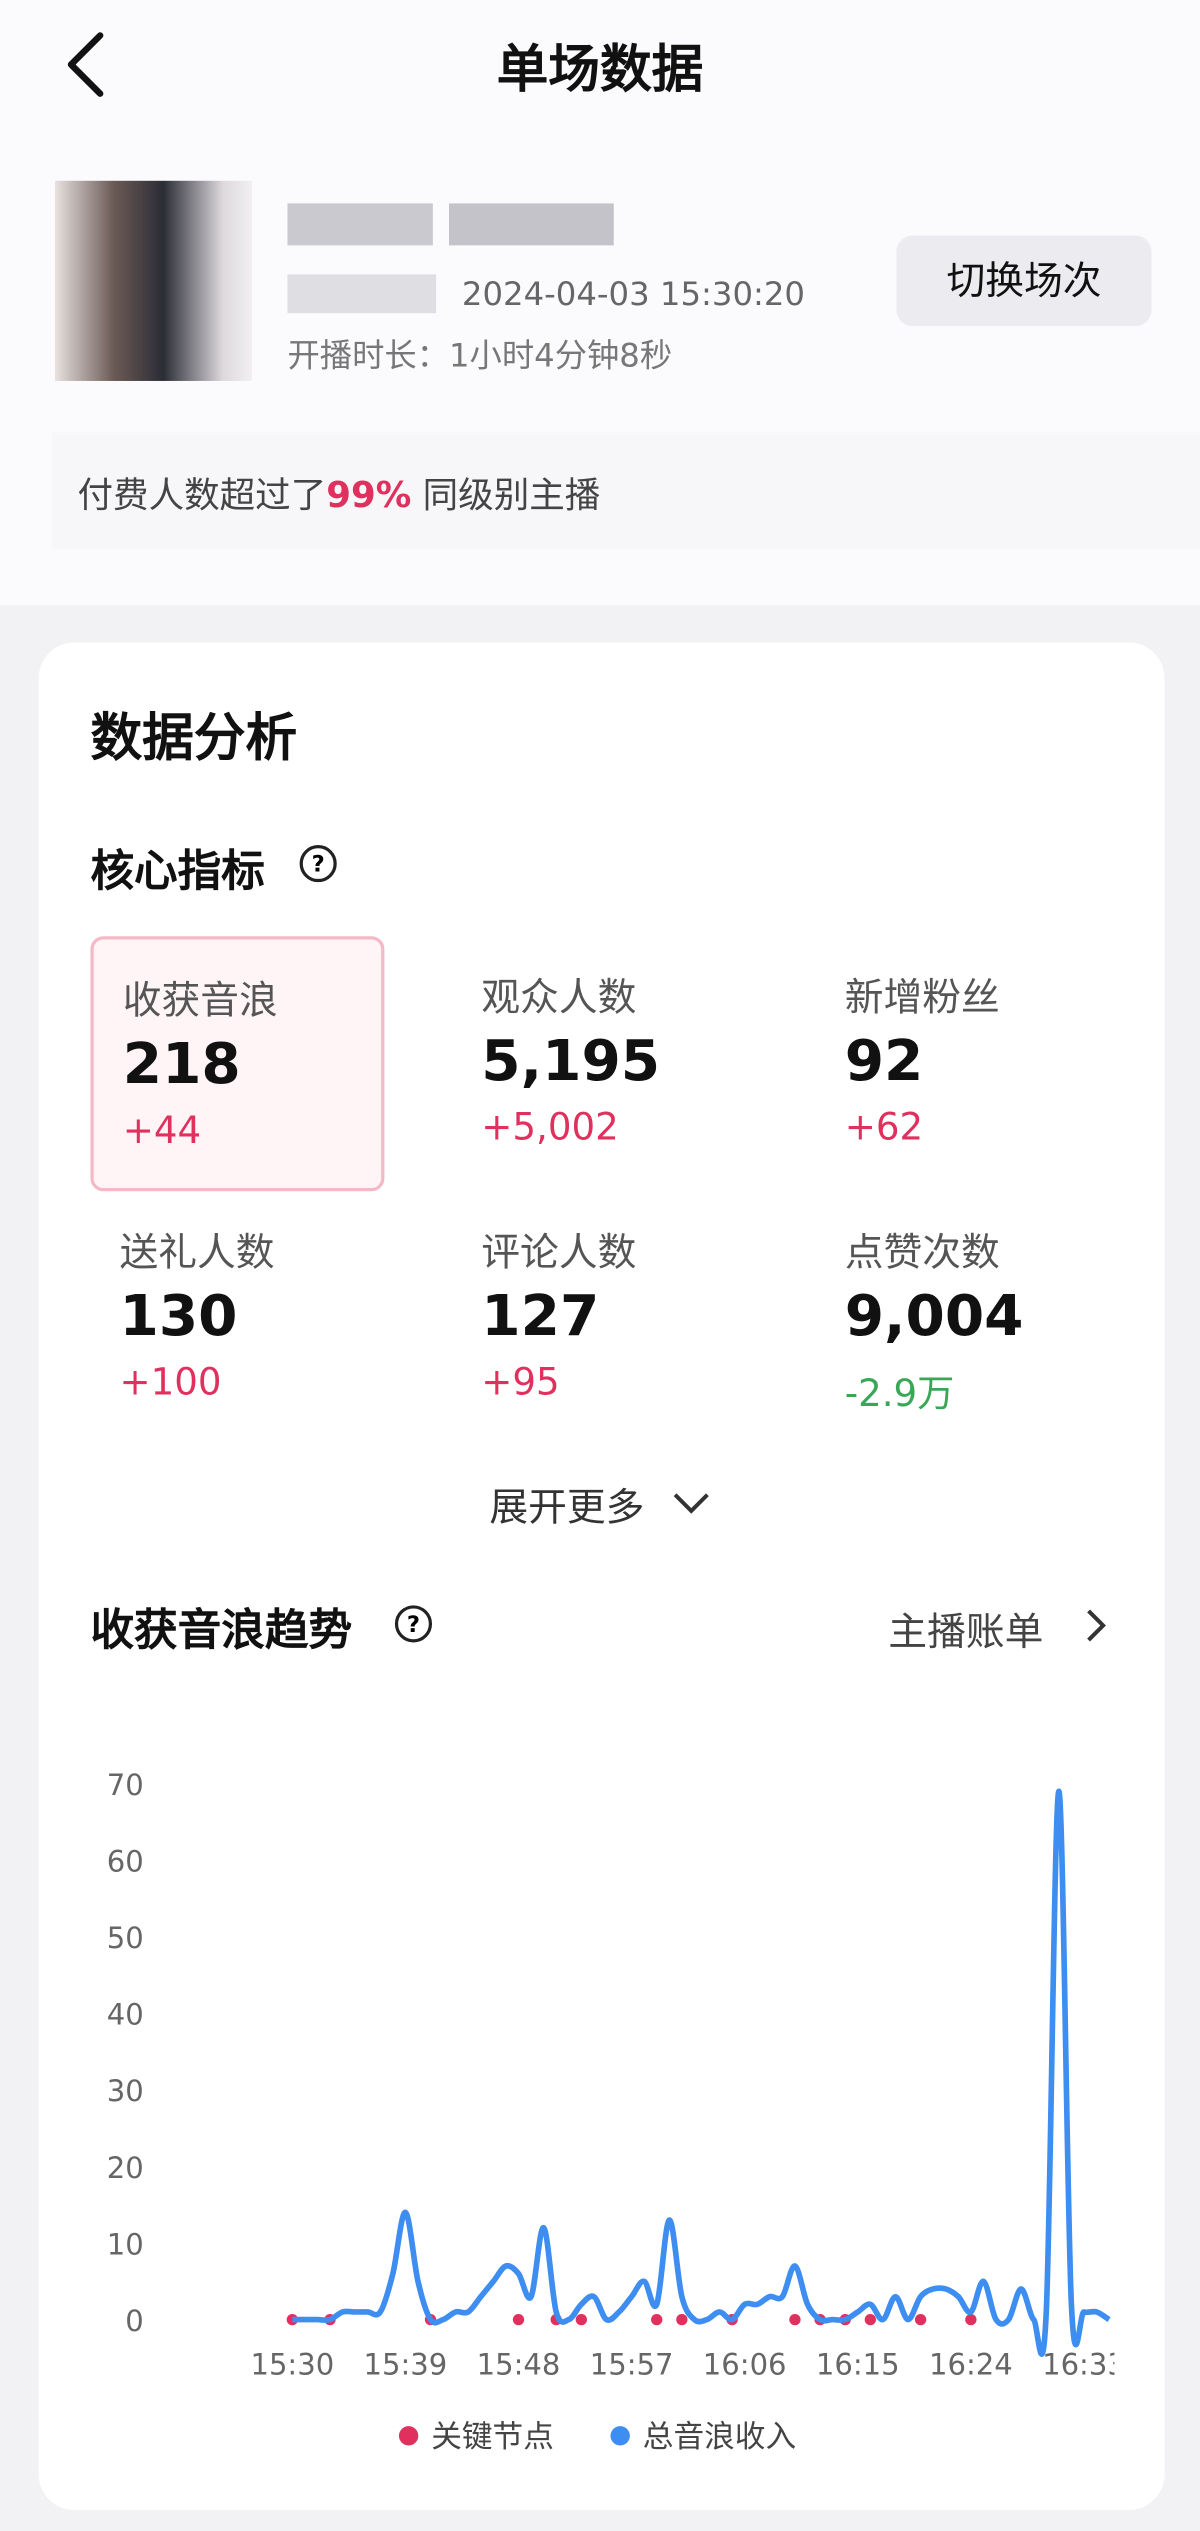 The width and height of the screenshot is (1200, 2531). Describe the element at coordinates (550, 1128) in the screenshot. I see `metric-delta: +5,002` at that location.